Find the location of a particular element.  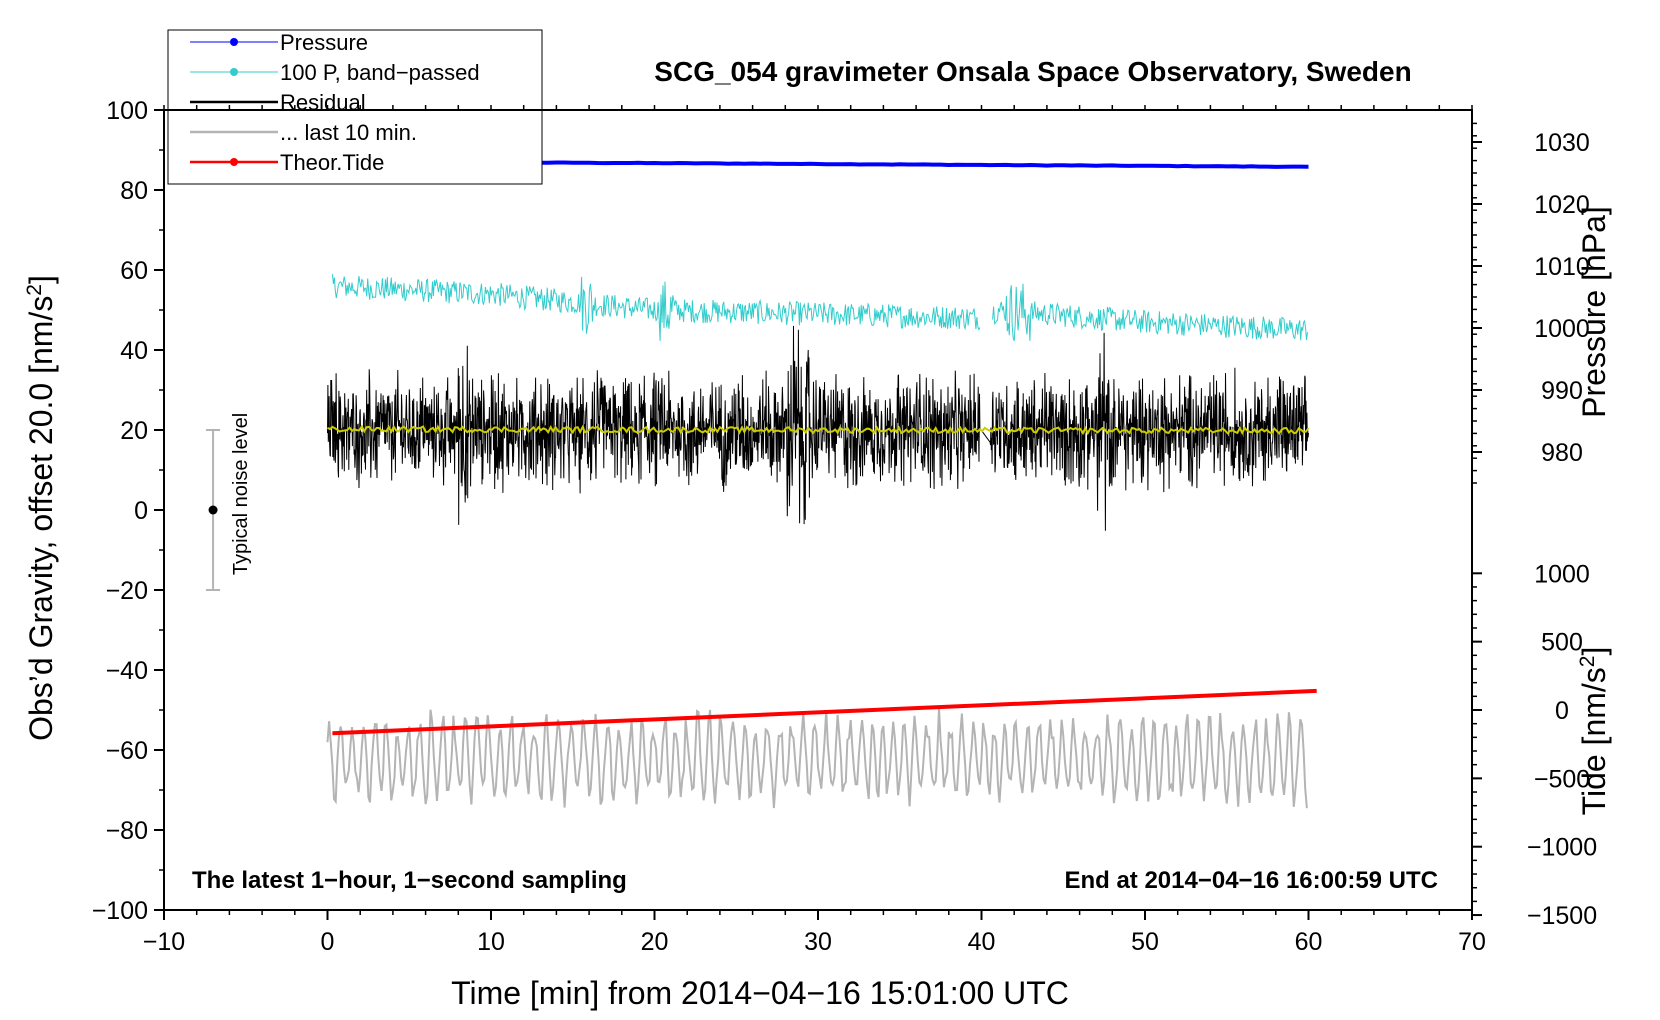

y-axis-title-pressure: Pressure [hPa] is located at coordinates (1594, 312).